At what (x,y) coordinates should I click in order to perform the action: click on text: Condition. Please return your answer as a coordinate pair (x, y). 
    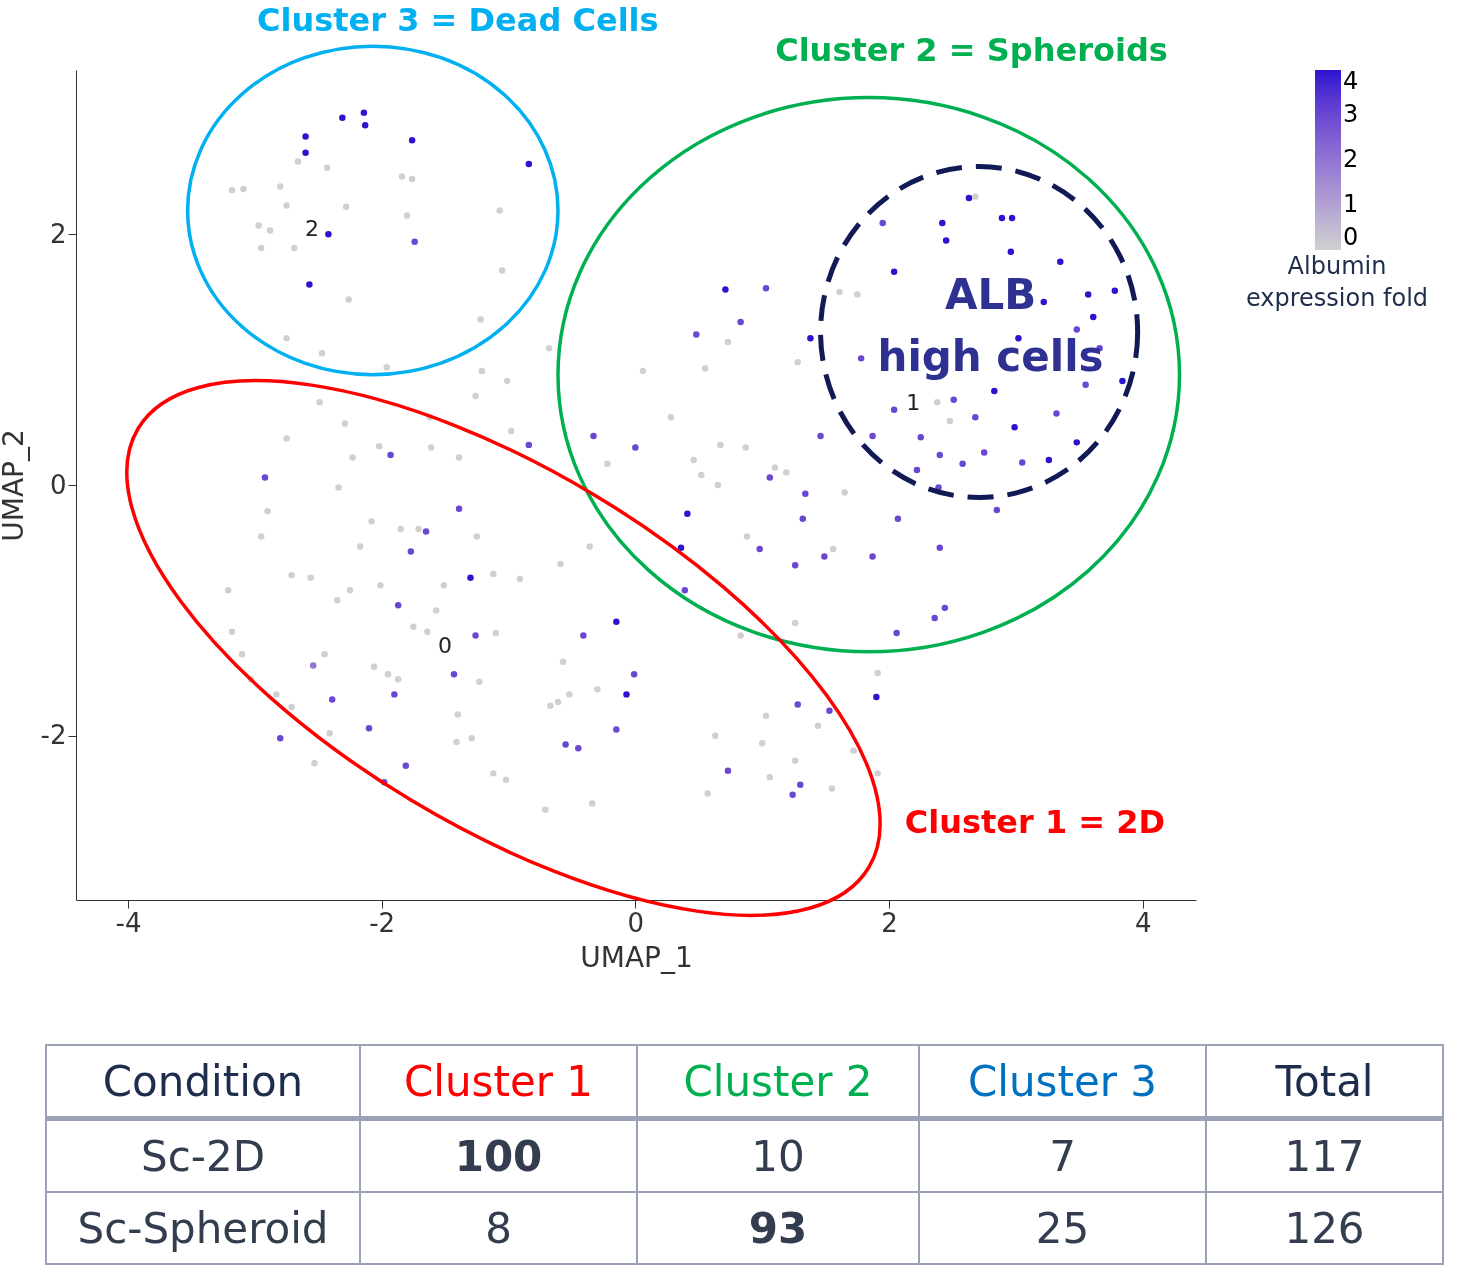
    Looking at the image, I should click on (203, 1082).